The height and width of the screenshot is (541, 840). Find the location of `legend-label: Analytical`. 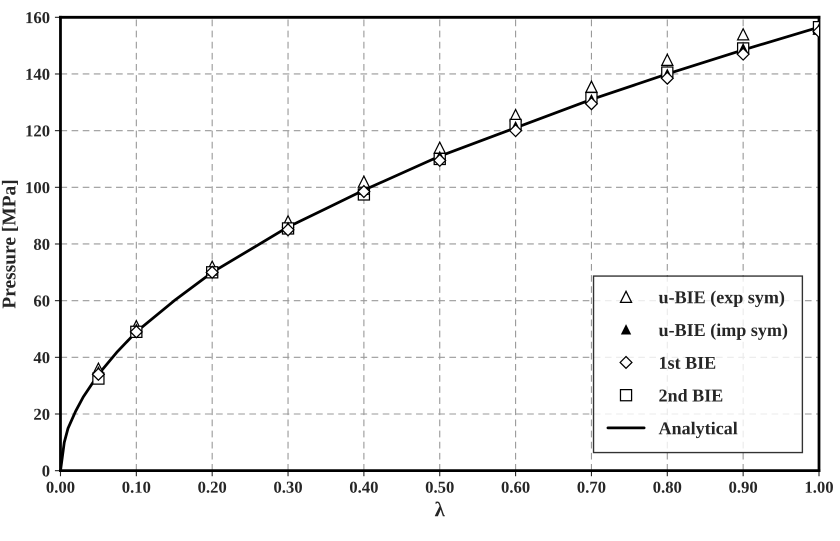

legend-label: Analytical is located at coordinates (698, 430).